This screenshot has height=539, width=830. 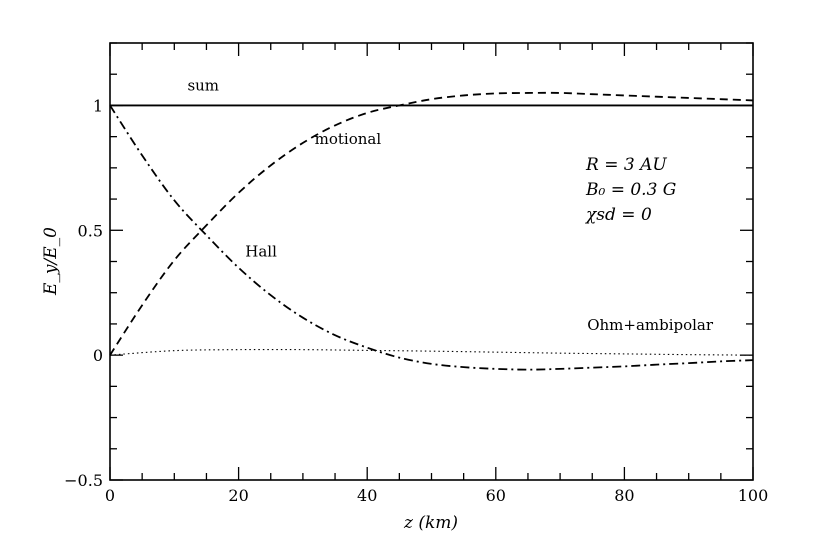 What do you see at coordinates (110, 495) in the screenshot?
I see `x-tick-label: 0` at bounding box center [110, 495].